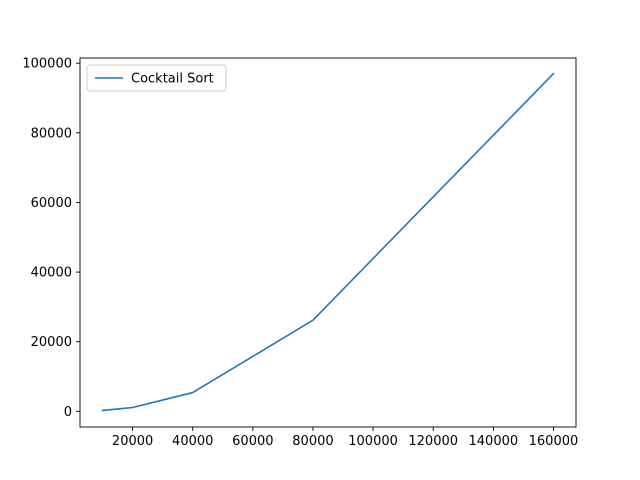 The width and height of the screenshot is (640, 480). Describe the element at coordinates (373, 441) in the screenshot. I see `x-tick-label: 100000` at that location.